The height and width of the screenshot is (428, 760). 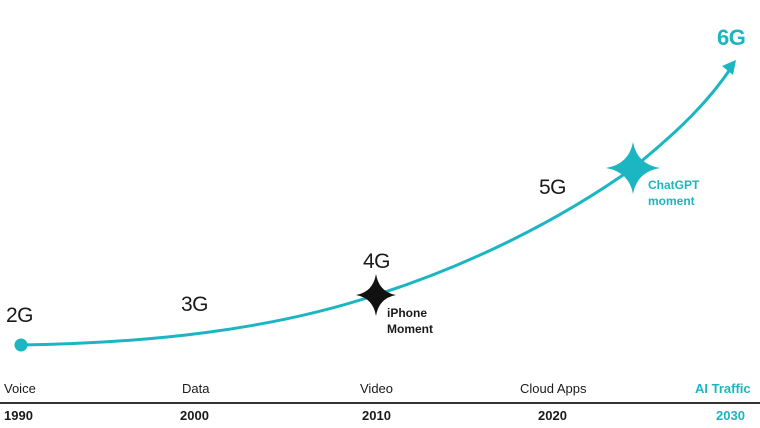 I want to click on year-2000: 2000, so click(x=194, y=415).